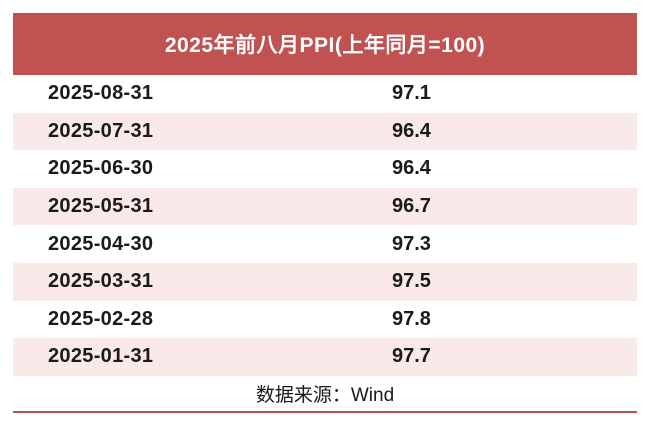 This screenshot has width=650, height=428. I want to click on row-date: 2025-07-31, so click(101, 130).